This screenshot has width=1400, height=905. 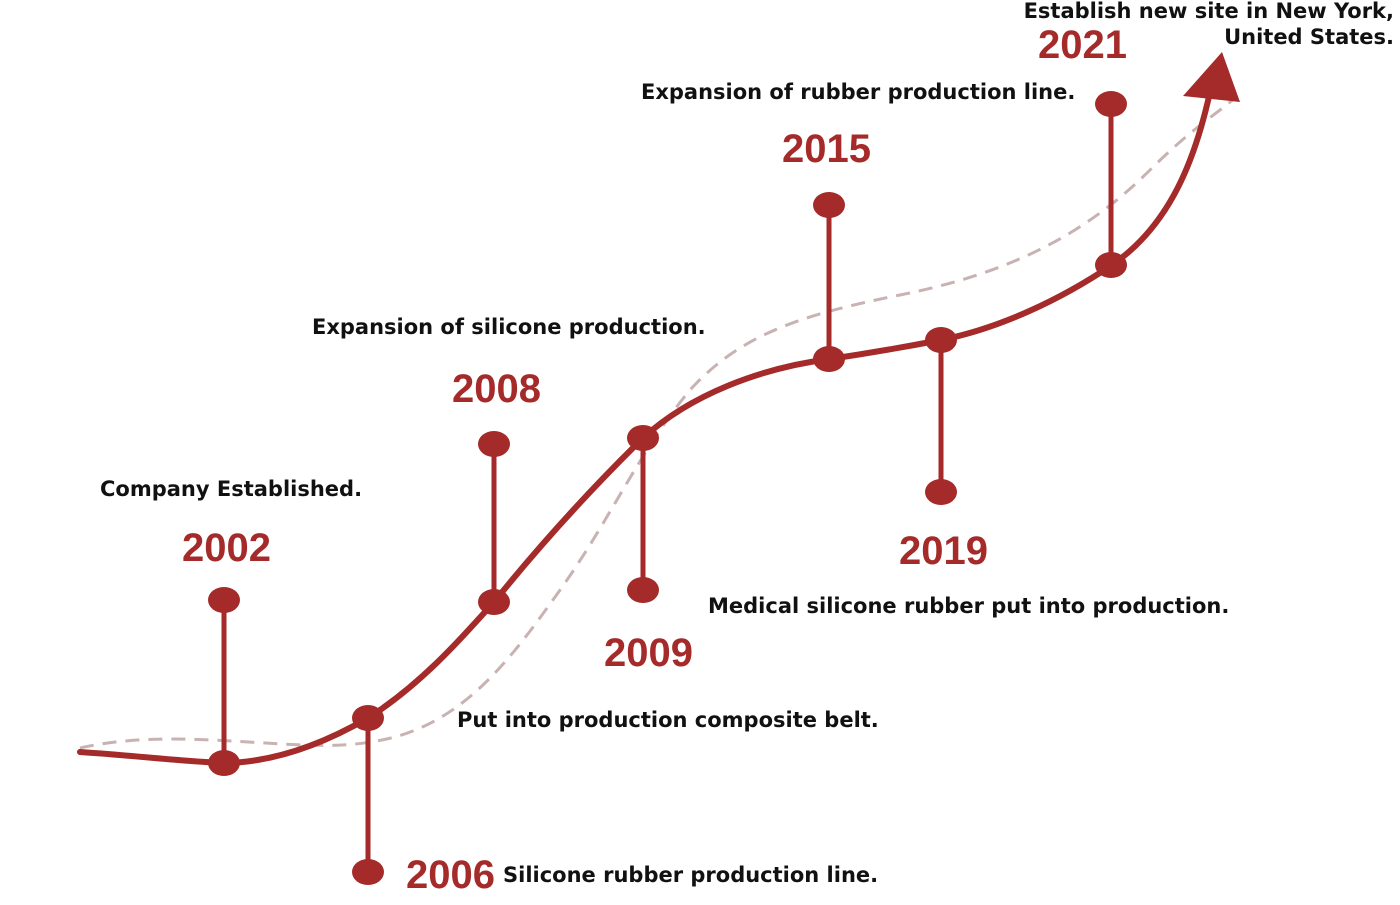 I want to click on node-2019-curve, so click(x=941, y=340).